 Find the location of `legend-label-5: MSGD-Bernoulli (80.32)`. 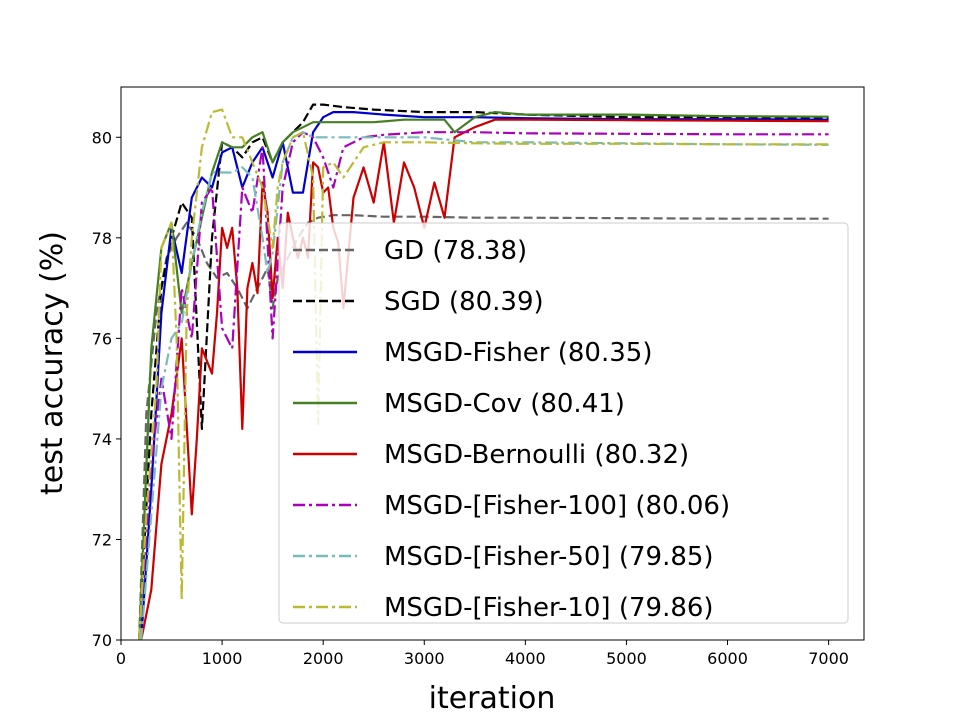

legend-label-5: MSGD-Bernoulli (80.32) is located at coordinates (536, 455).